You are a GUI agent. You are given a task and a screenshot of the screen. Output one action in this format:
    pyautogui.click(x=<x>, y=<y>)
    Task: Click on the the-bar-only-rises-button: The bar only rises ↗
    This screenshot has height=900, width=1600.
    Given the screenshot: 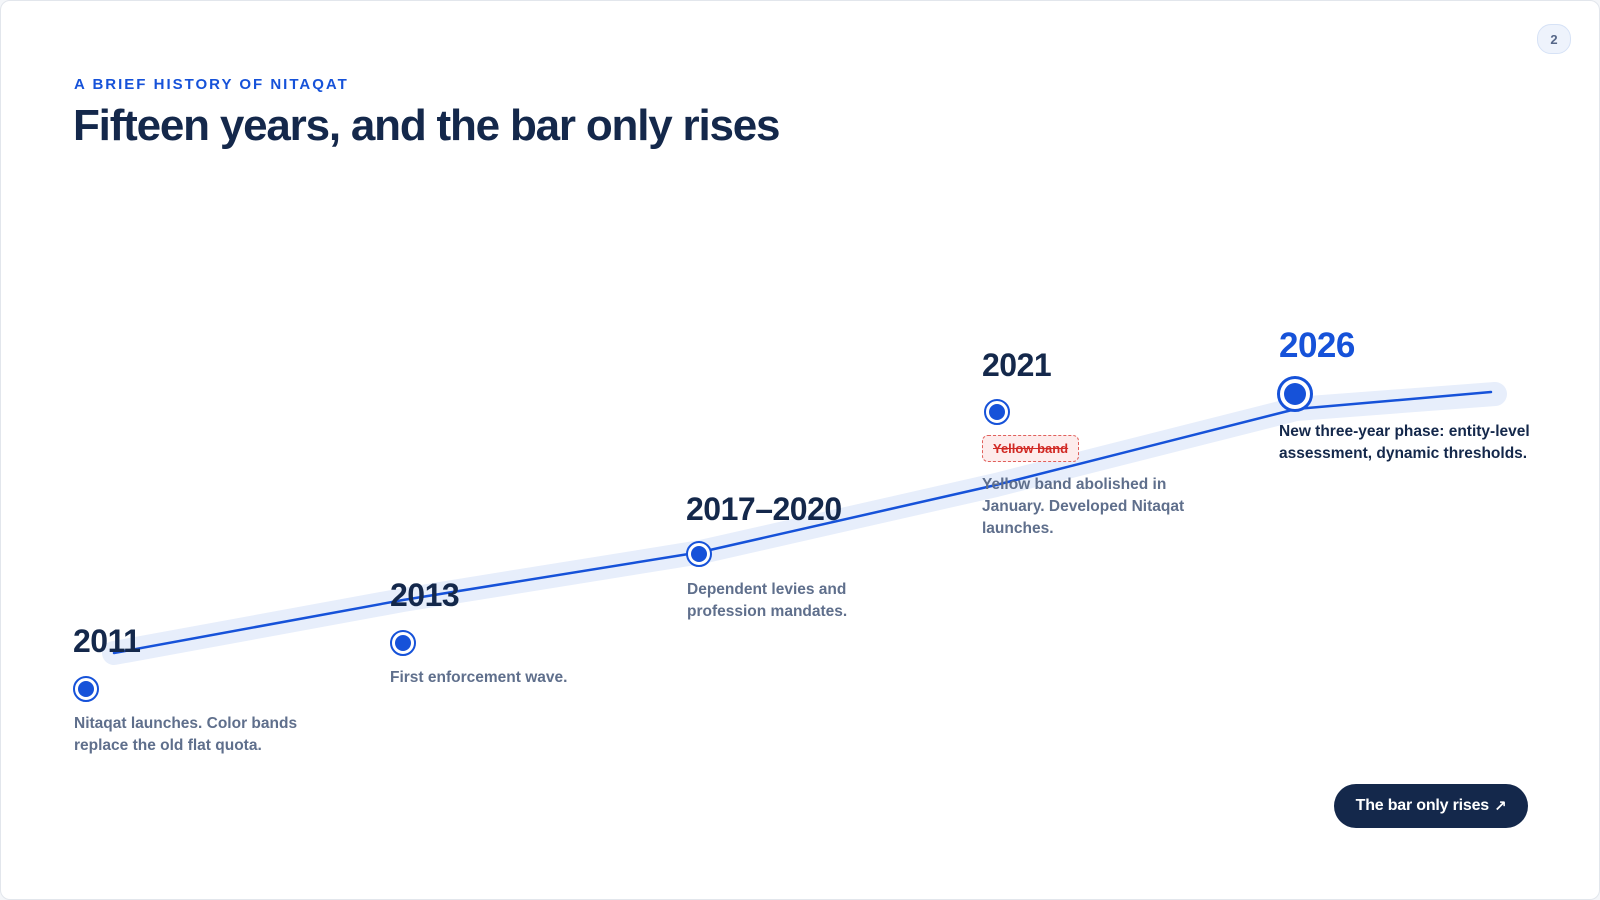 What is the action you would take?
    pyautogui.click(x=1431, y=806)
    